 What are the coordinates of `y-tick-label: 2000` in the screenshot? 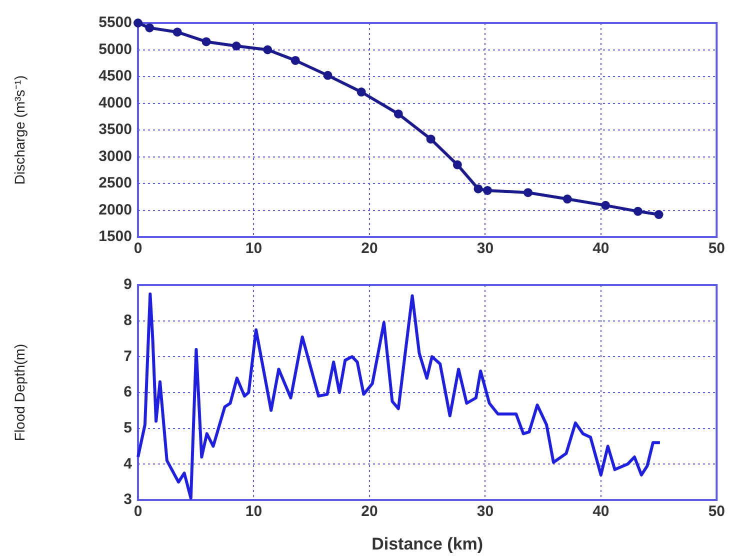 It's located at (115, 209).